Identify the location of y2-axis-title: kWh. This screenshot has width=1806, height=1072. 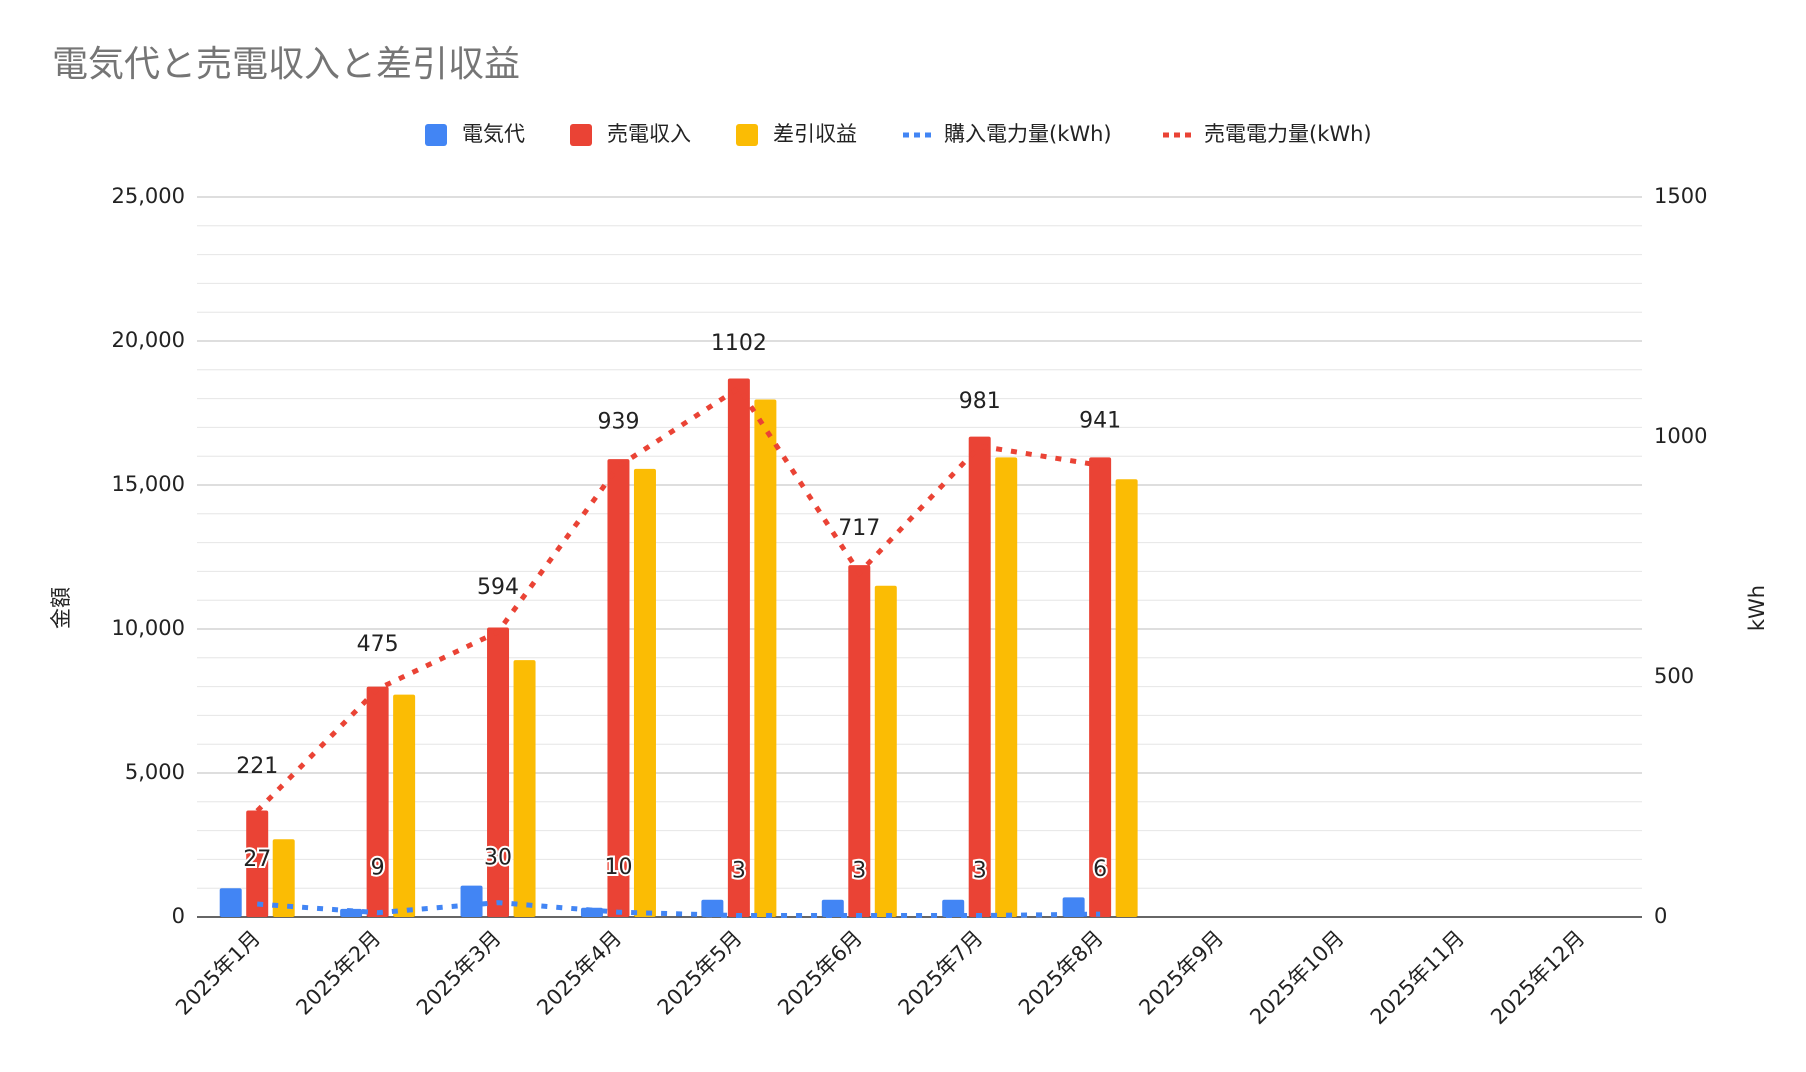
(1757, 608).